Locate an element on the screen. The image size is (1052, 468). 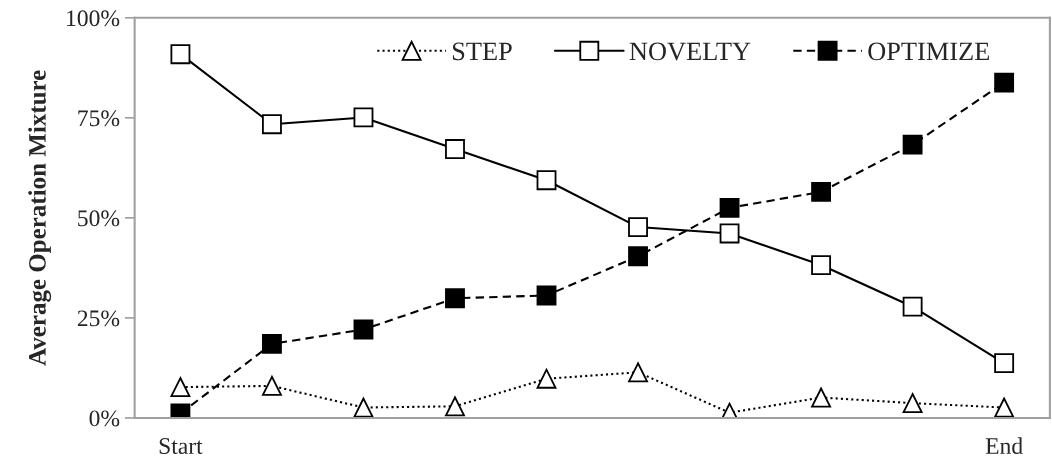
y-tick-label: 25% is located at coordinates (98, 318).